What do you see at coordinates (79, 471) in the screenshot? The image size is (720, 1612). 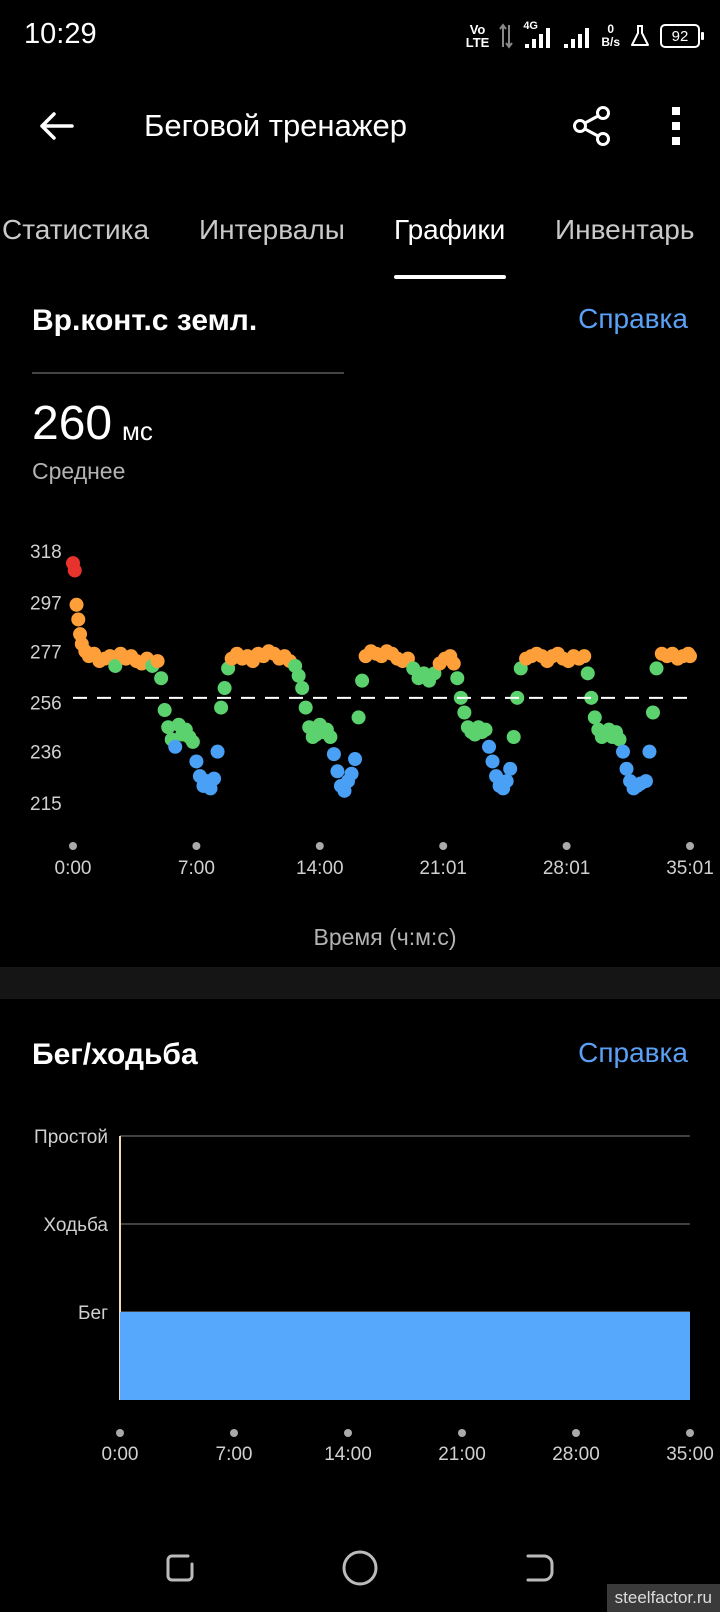 I see `average-label: Среднее` at bounding box center [79, 471].